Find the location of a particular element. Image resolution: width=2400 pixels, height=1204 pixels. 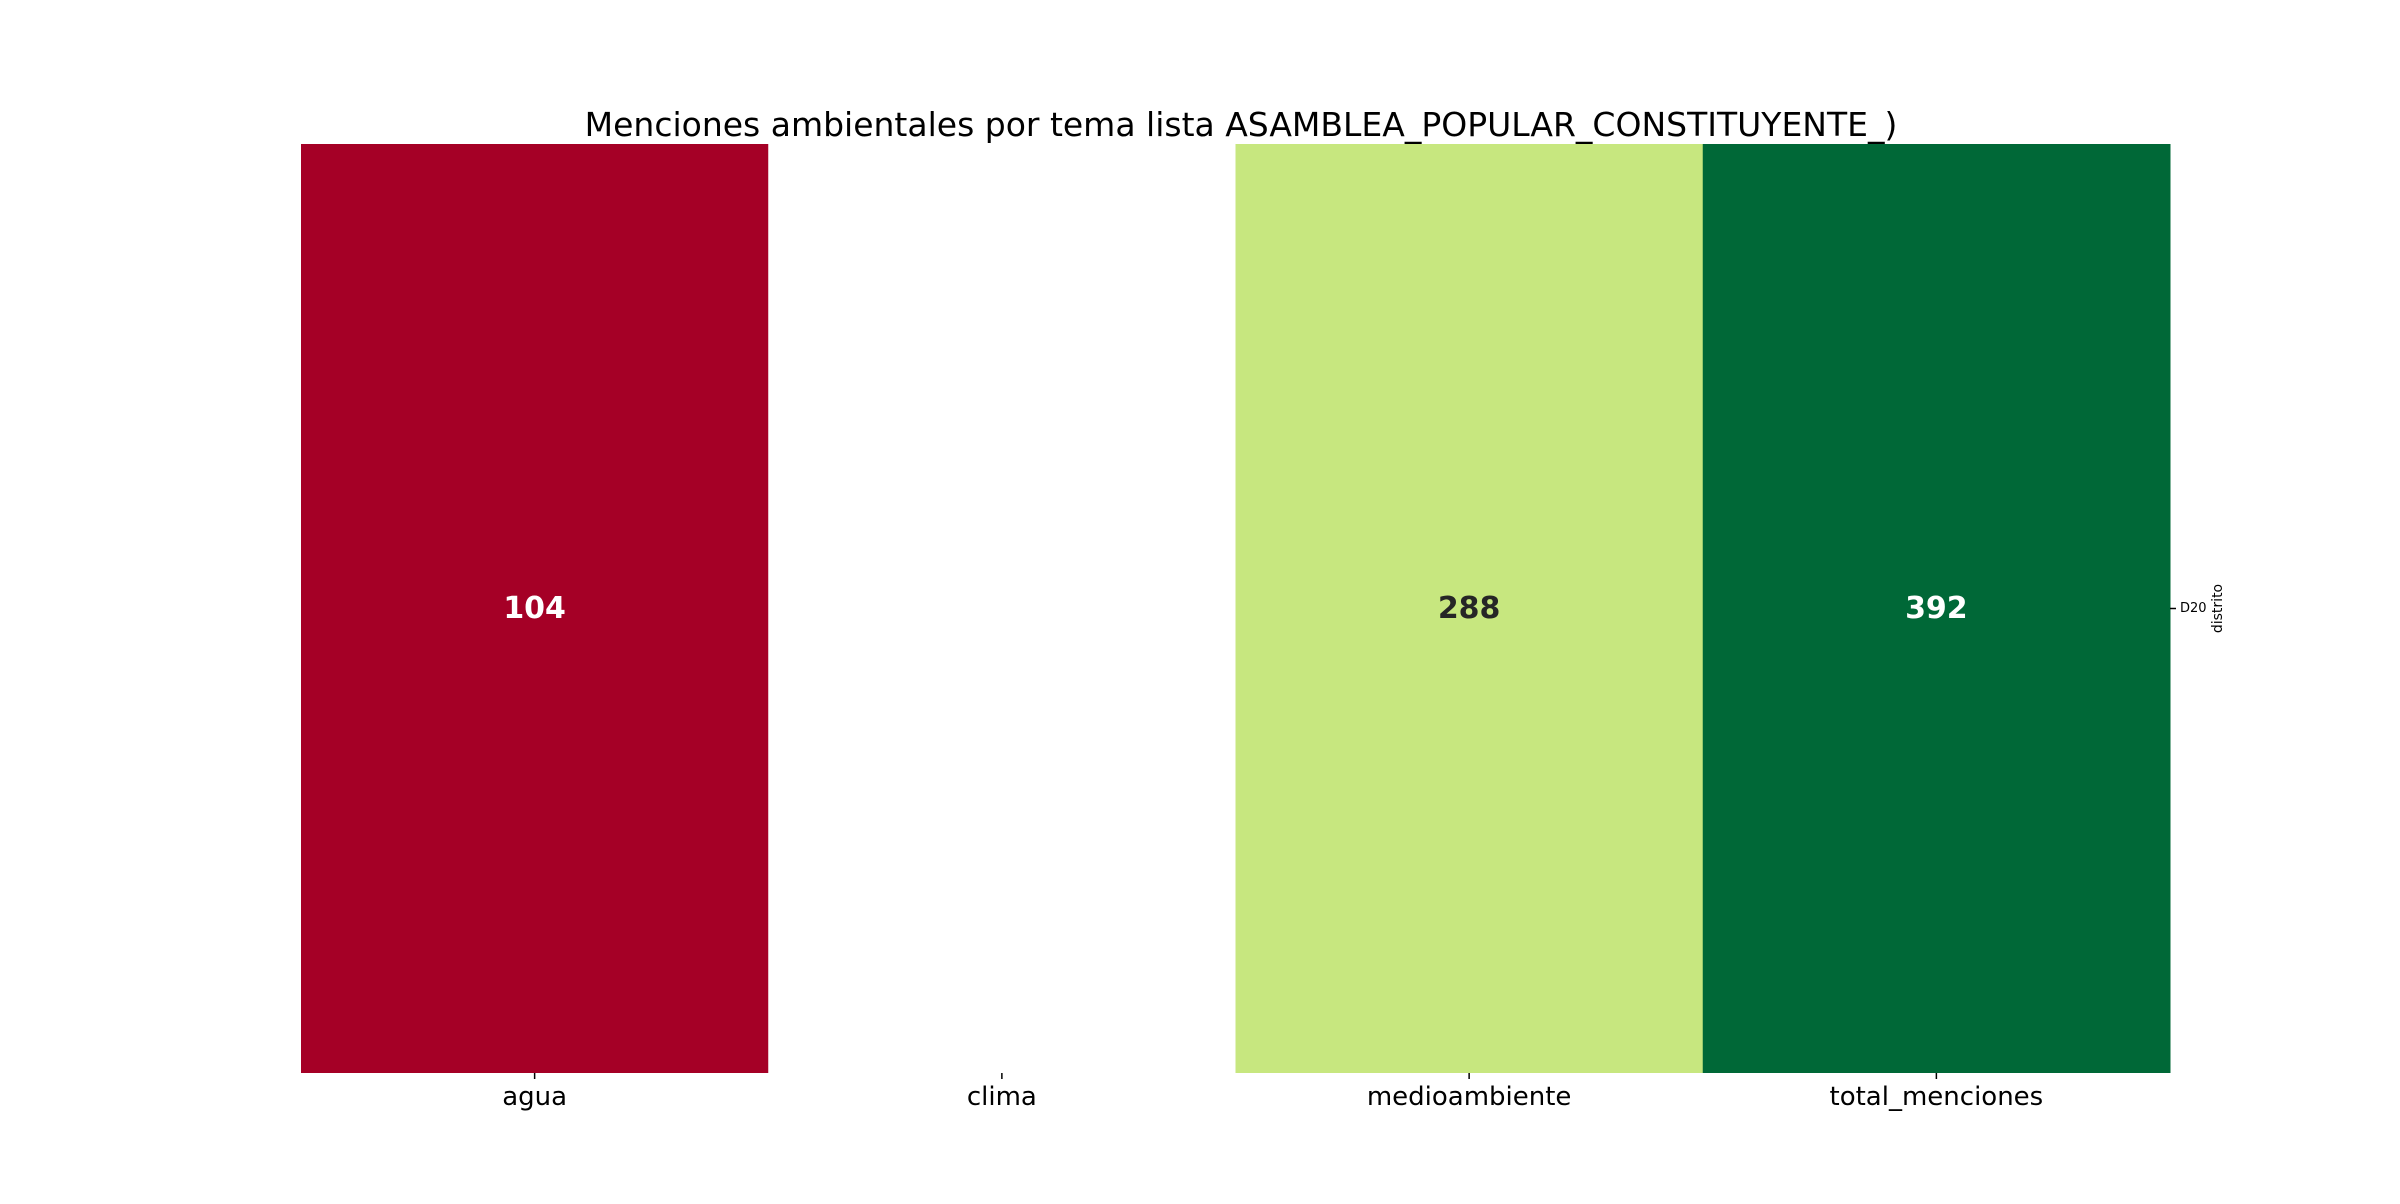

x-tick-label: medioambiente is located at coordinates (1469, 1097).